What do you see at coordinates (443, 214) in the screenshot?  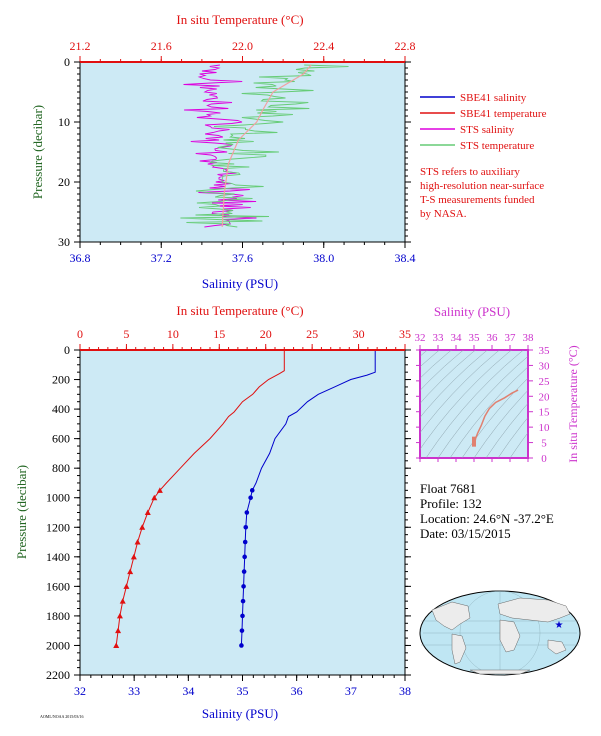 I see `legend-note-line-4: by NASA.` at bounding box center [443, 214].